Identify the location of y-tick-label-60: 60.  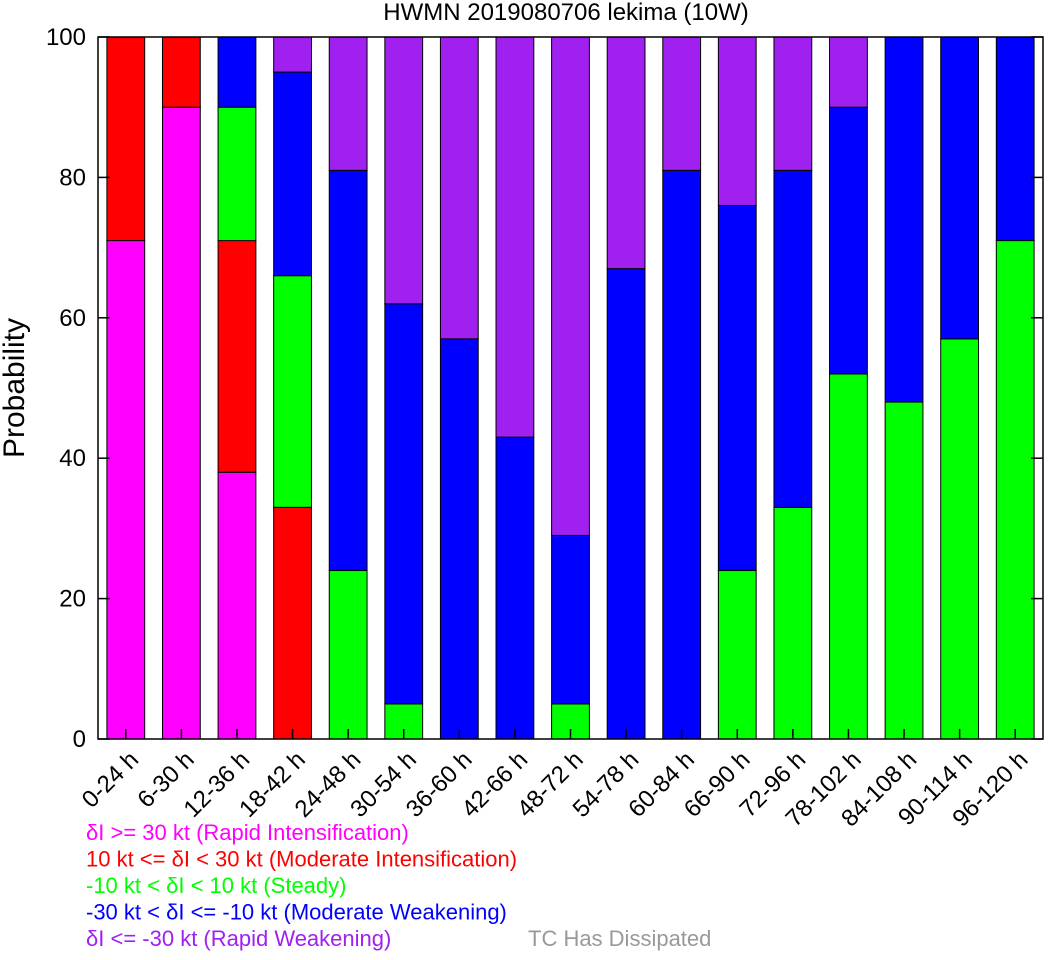
(72, 318).